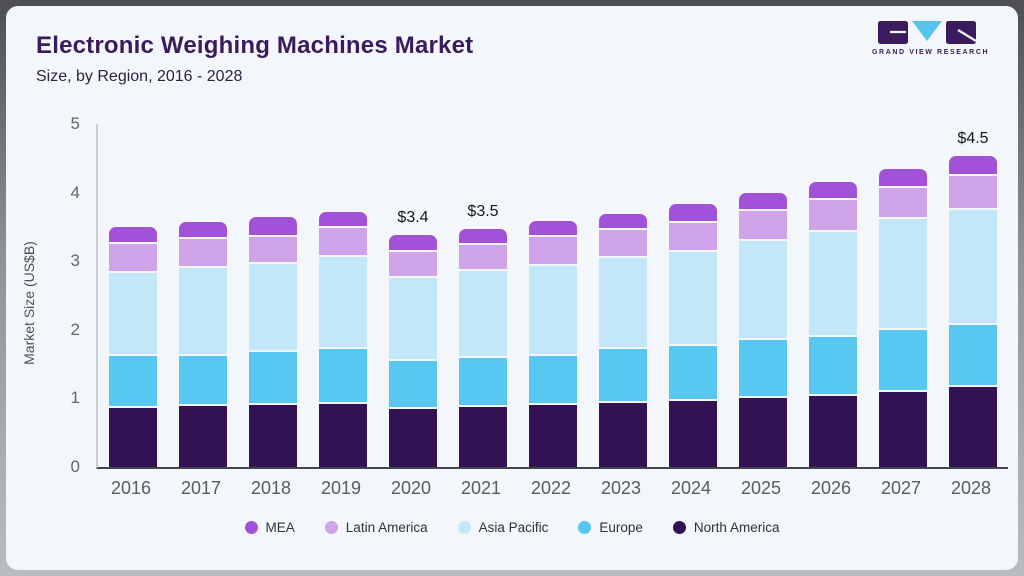 The width and height of the screenshot is (1024, 576). What do you see at coordinates (610, 527) in the screenshot?
I see `legend-item-europe: Europe` at bounding box center [610, 527].